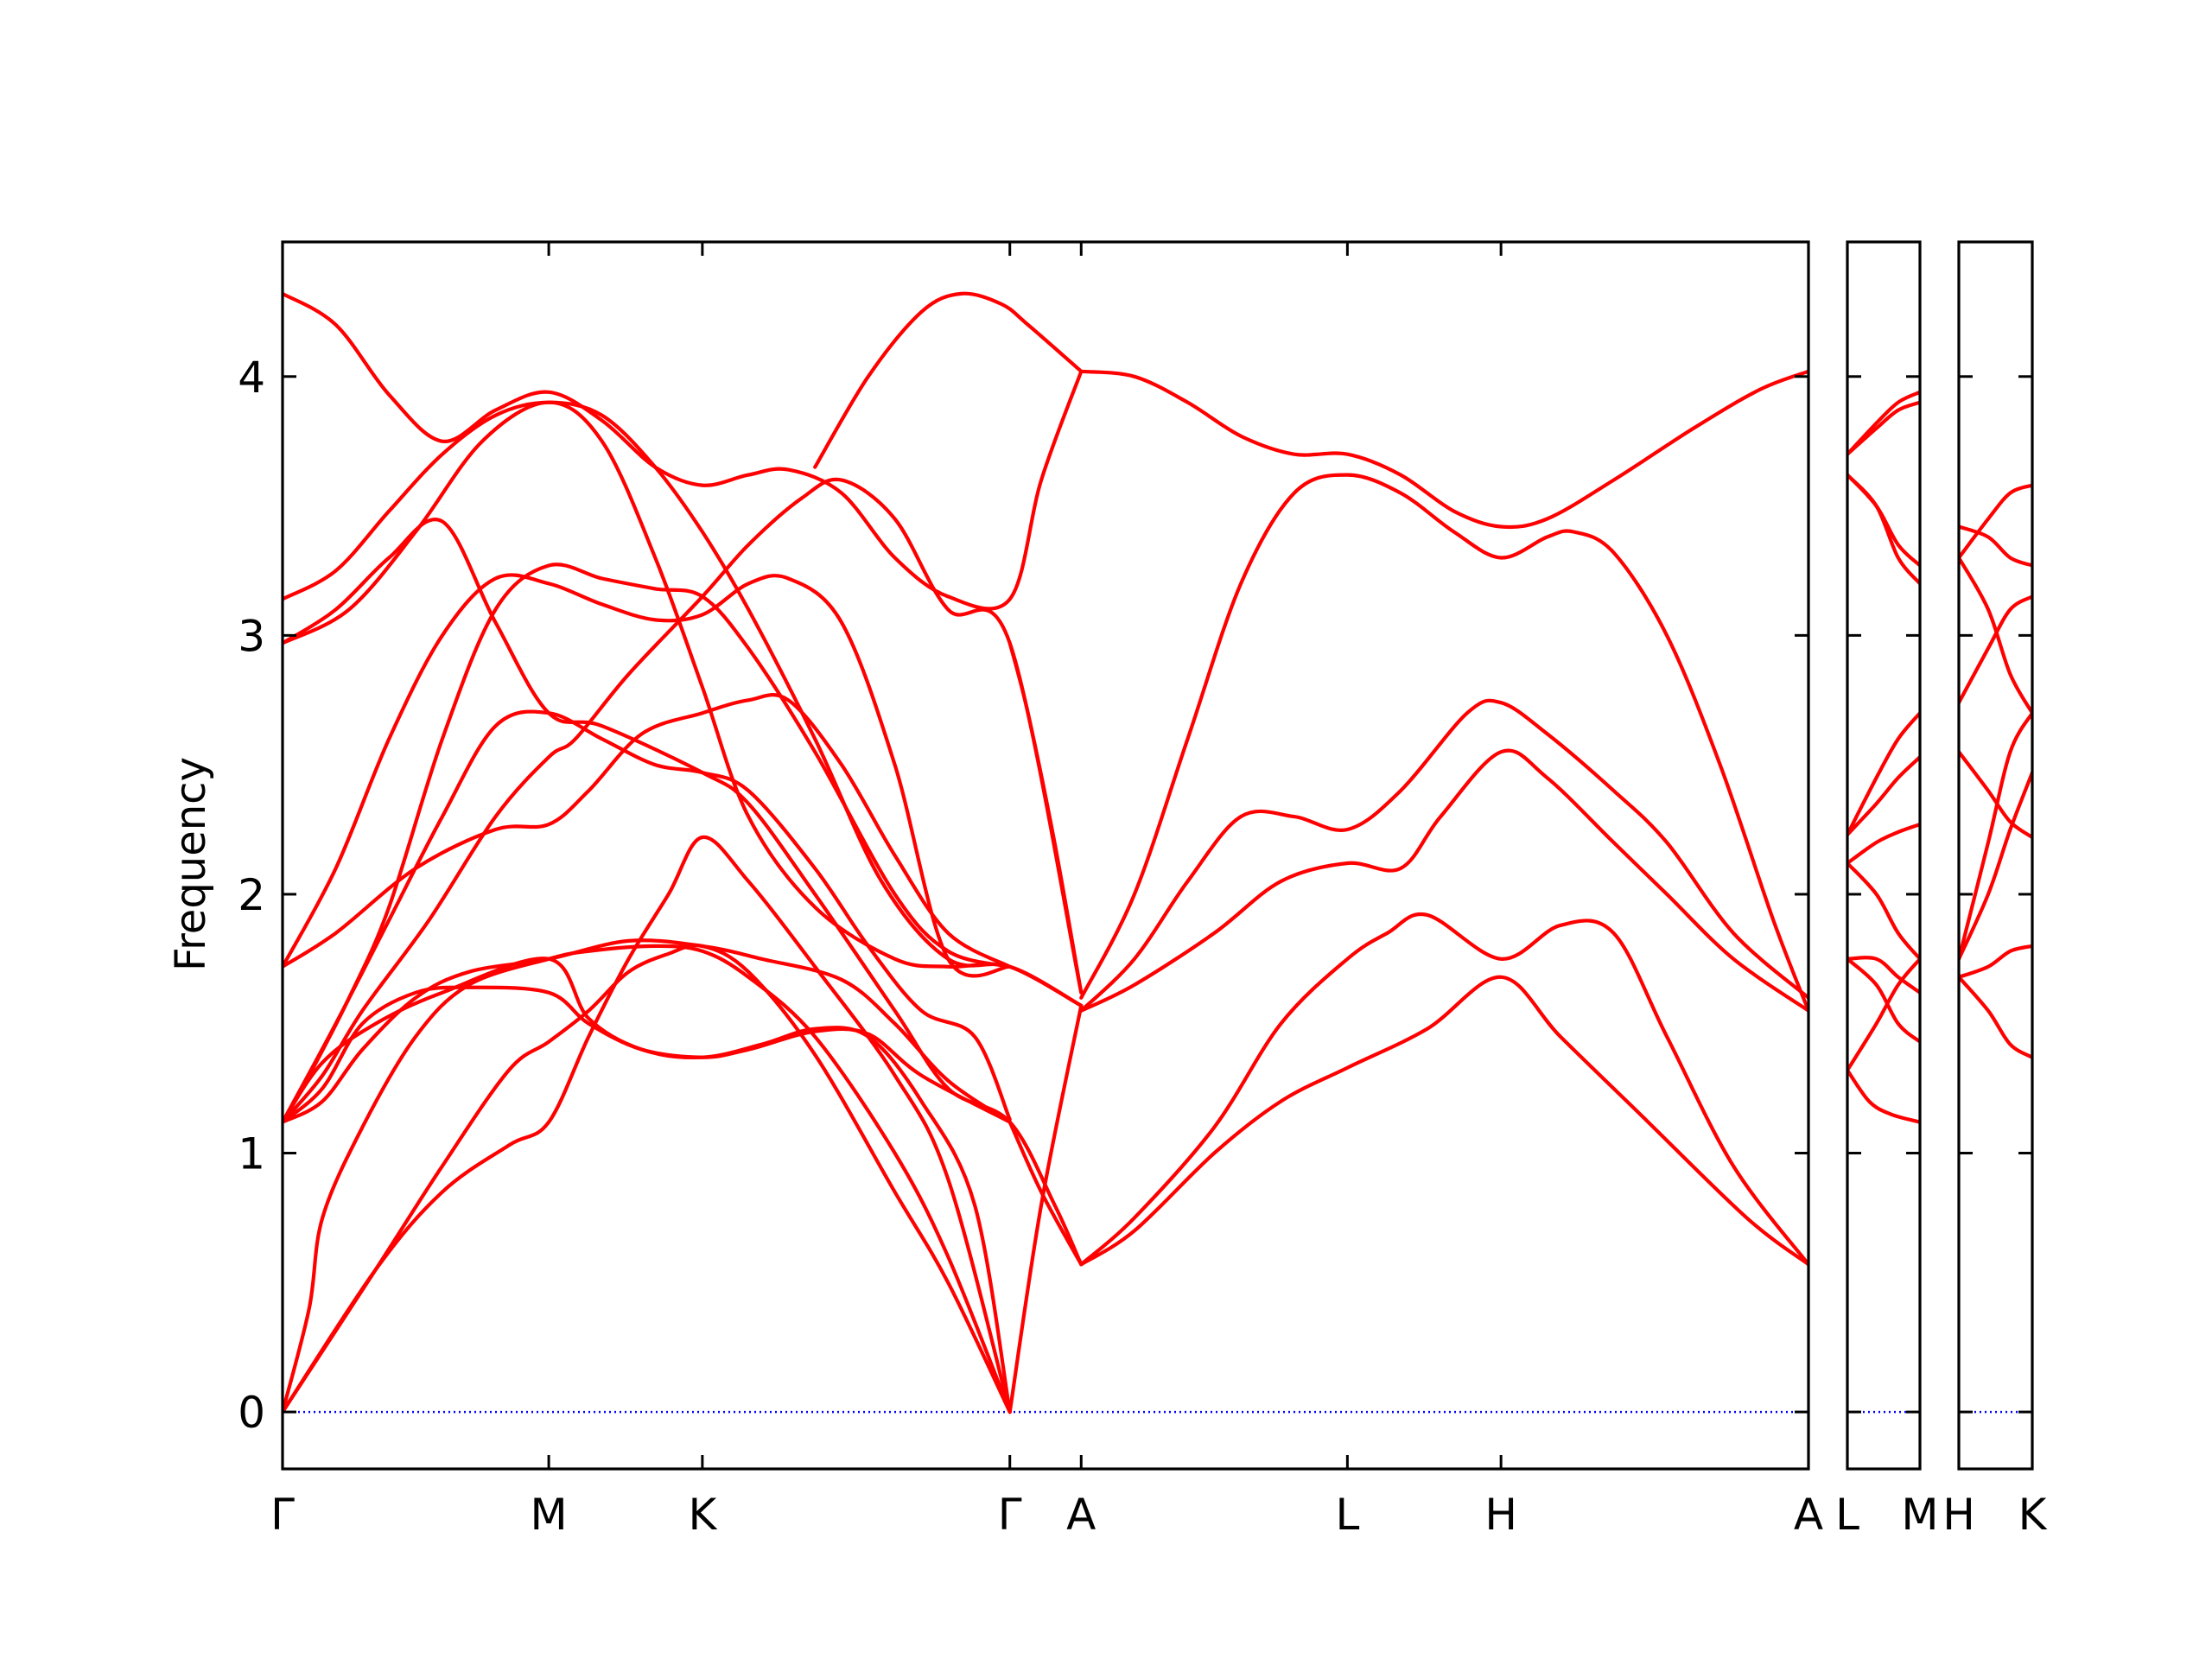 The width and height of the screenshot is (2212, 1659). What do you see at coordinates (251, 895) in the screenshot?
I see `y-tick-label: 2` at bounding box center [251, 895].